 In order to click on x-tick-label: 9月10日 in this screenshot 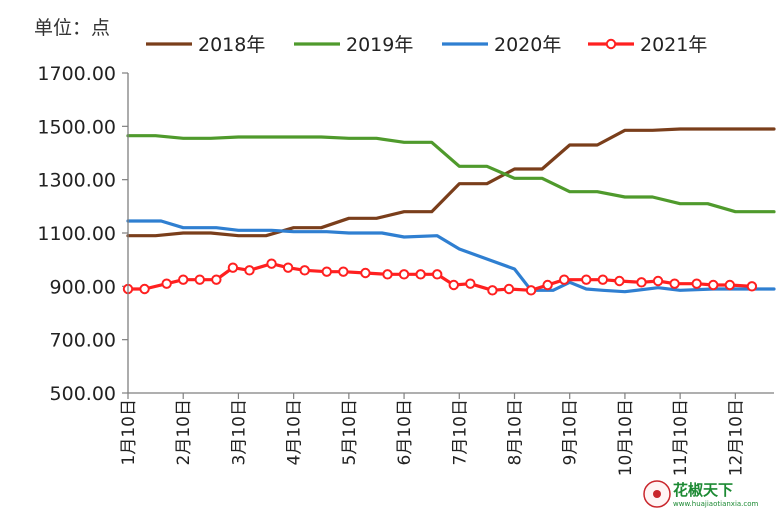, I will do `click(571, 432)`.